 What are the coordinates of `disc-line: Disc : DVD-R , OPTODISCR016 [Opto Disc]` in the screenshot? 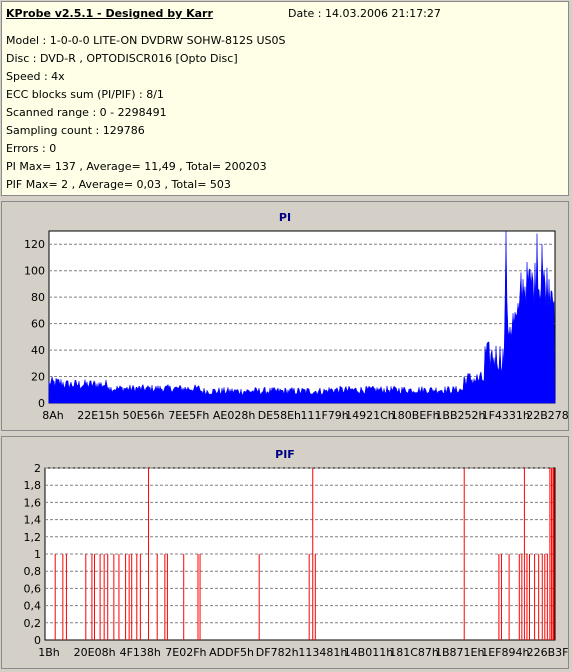 It's located at (122, 58).